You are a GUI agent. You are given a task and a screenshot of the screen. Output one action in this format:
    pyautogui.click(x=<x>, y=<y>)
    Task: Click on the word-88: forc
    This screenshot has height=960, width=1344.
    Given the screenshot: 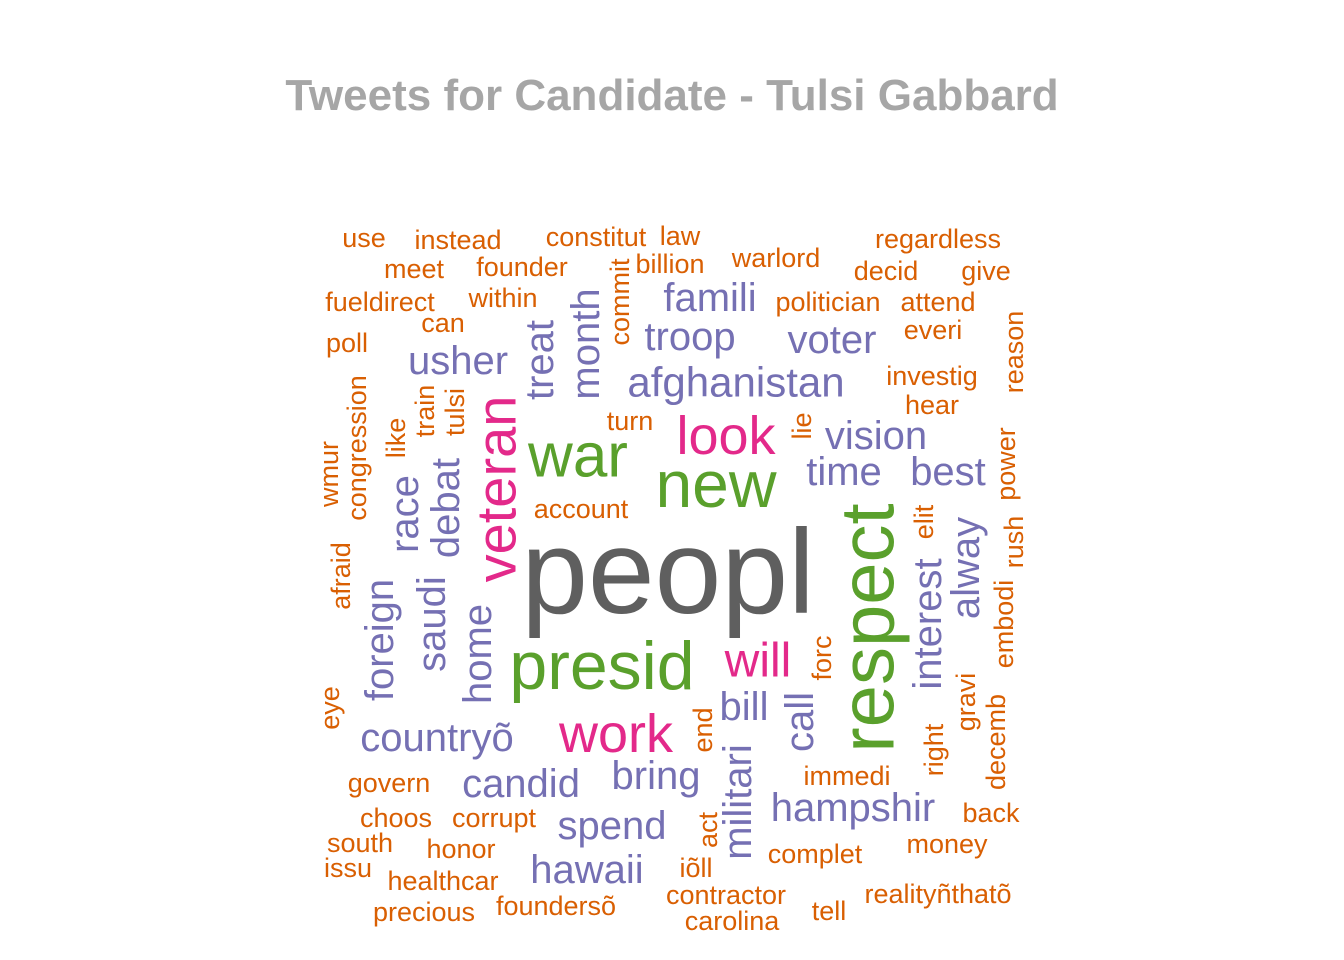 What is the action you would take?
    pyautogui.click(x=822, y=657)
    